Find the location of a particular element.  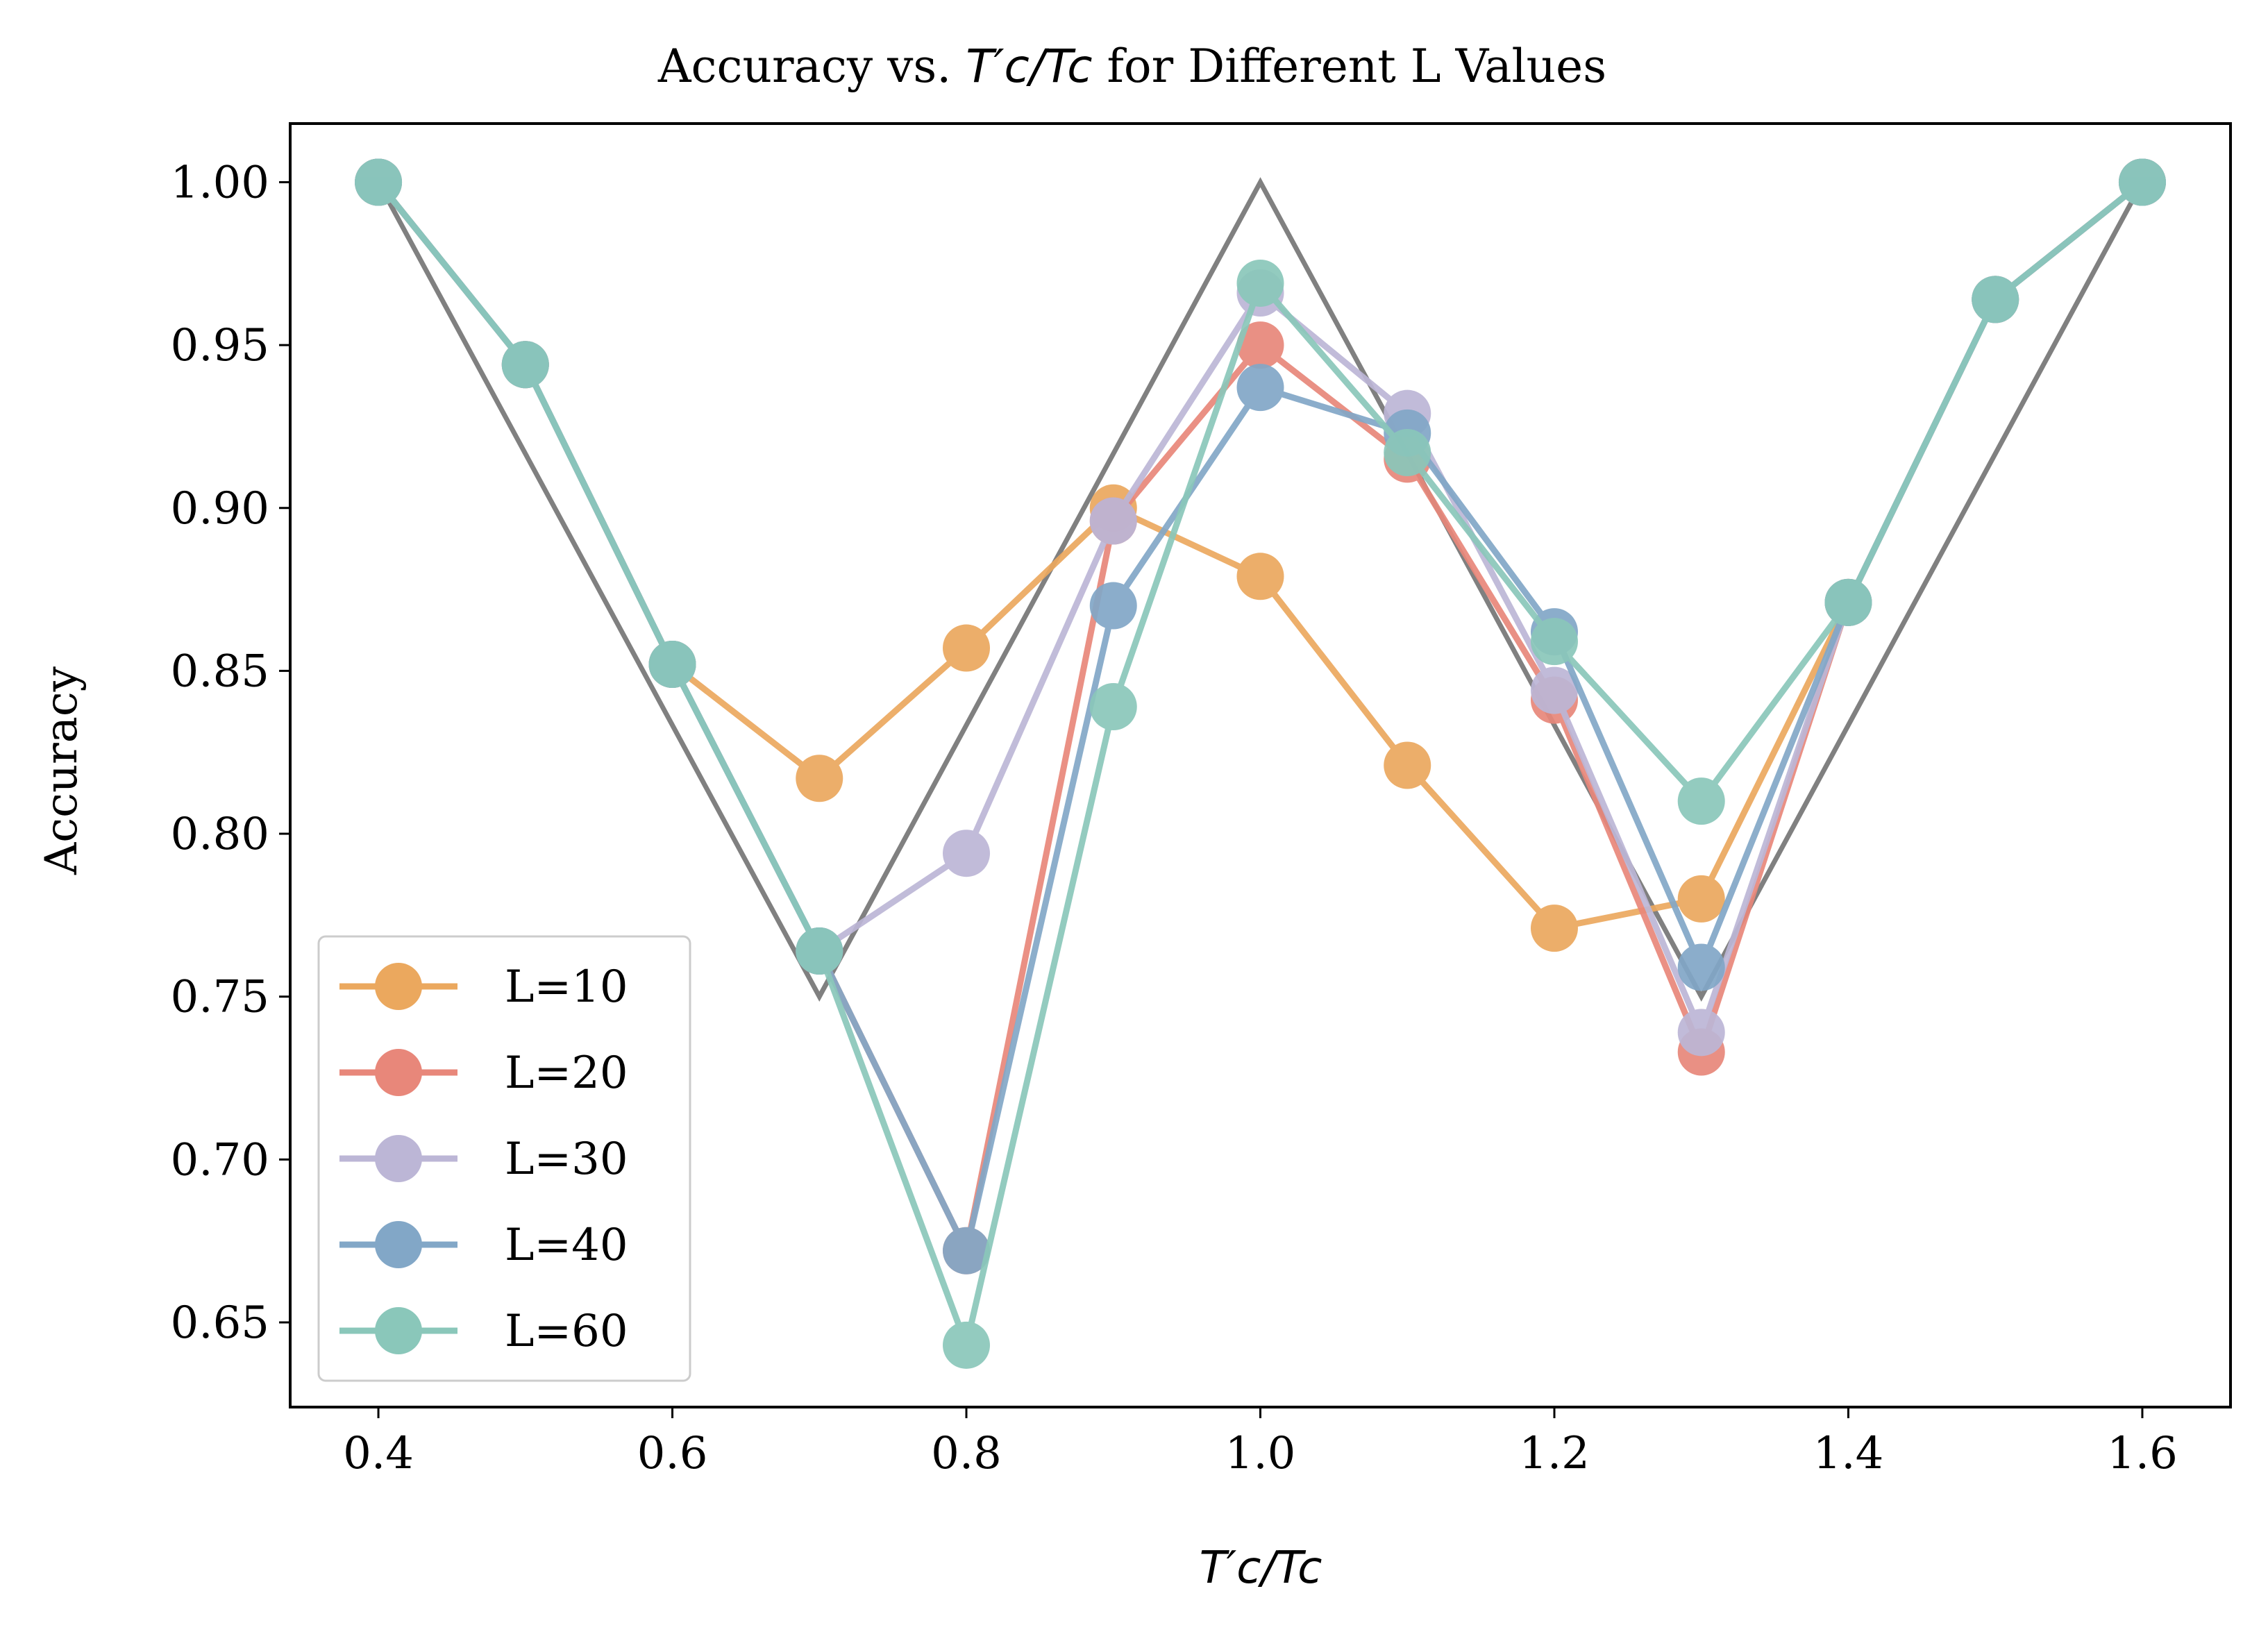

x-tick-label: 0.6 is located at coordinates (672, 1453).